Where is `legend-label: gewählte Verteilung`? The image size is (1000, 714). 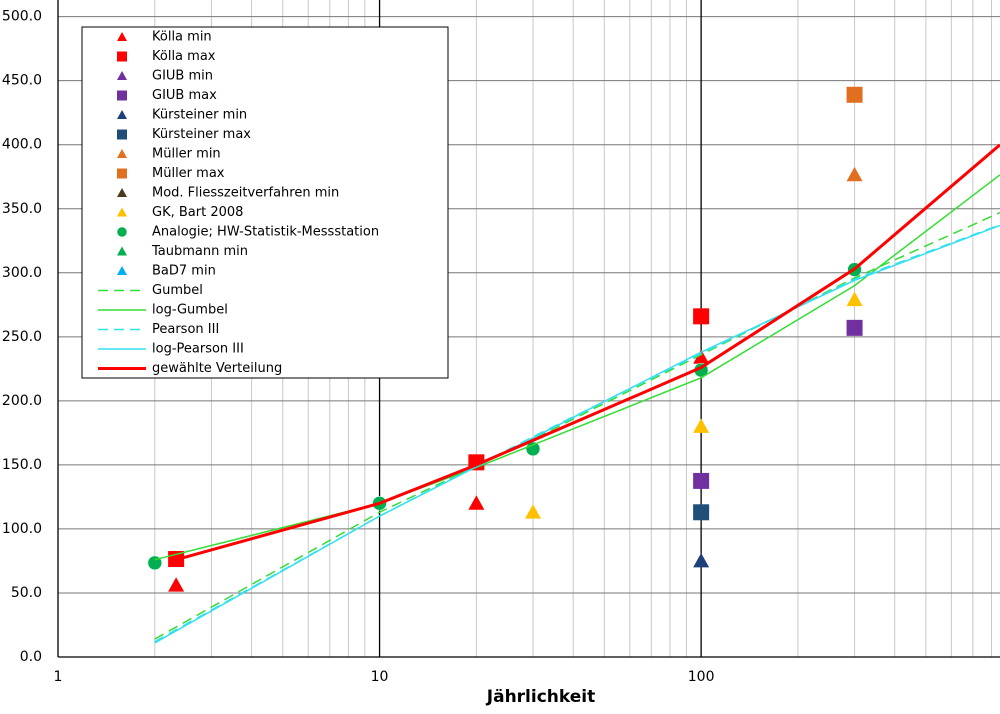 legend-label: gewählte Verteilung is located at coordinates (217, 368).